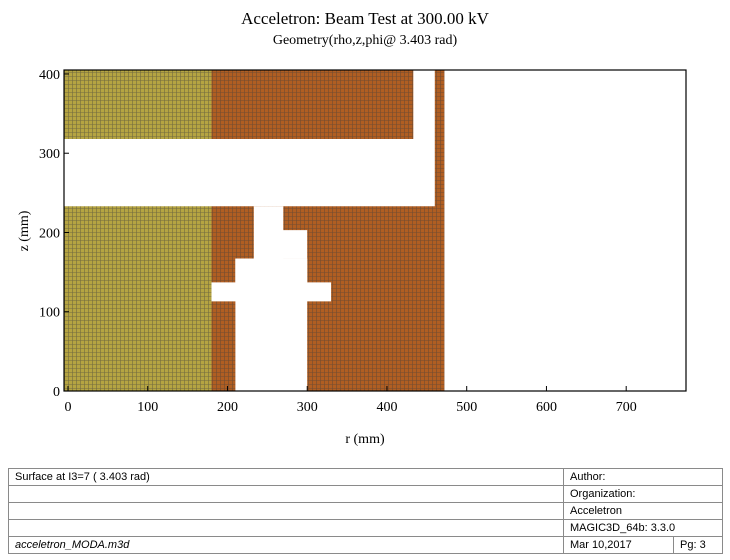  What do you see at coordinates (643, 528) in the screenshot?
I see `program-version: MAGIC3D_64b: 3.3.0` at bounding box center [643, 528].